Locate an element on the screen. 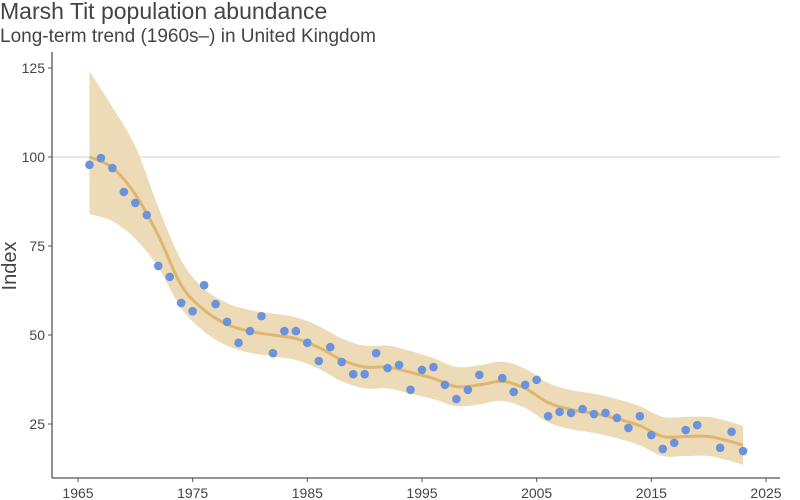 This screenshot has height=500, width=800. chart-title: Marsh Tit population abundance is located at coordinates (164, 12).